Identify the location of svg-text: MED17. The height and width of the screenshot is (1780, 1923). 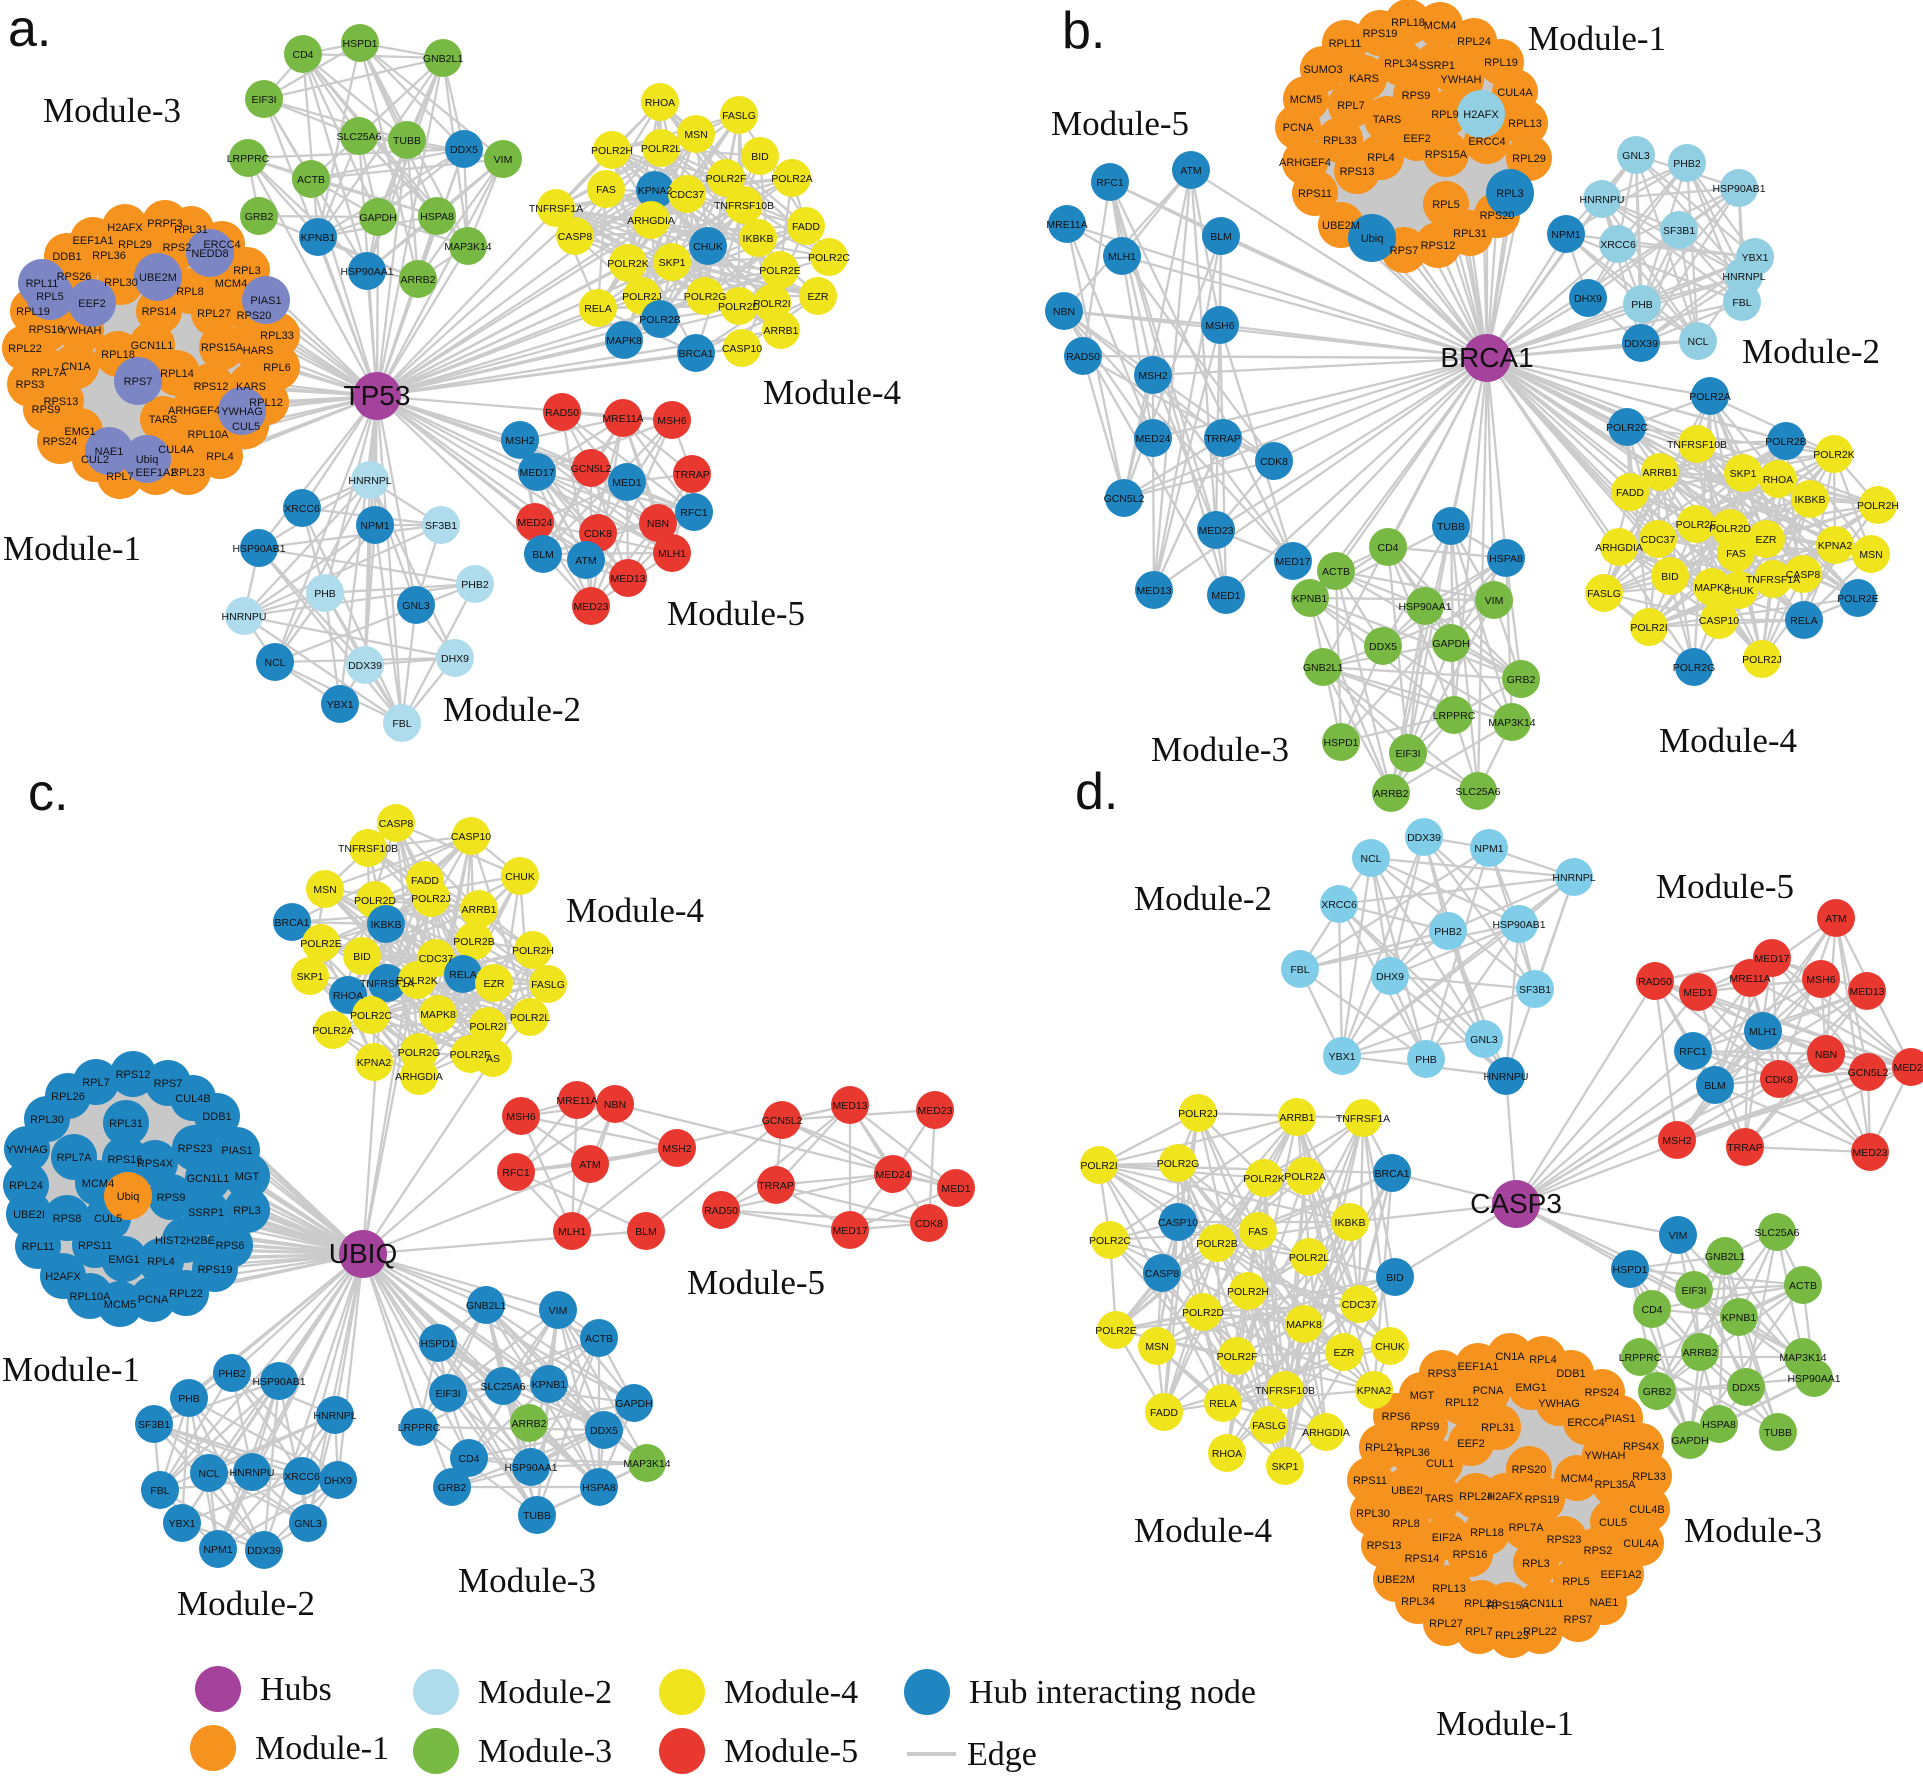
(1292, 562).